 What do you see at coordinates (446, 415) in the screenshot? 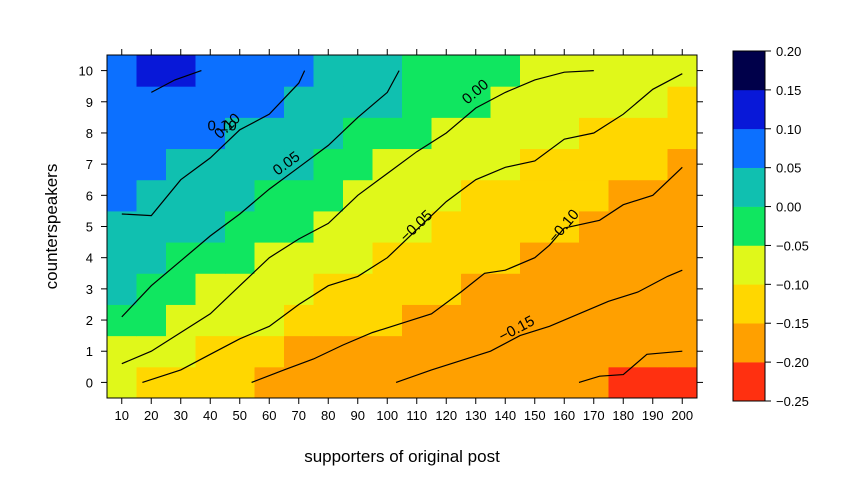
I see `x-tick-label: 120` at bounding box center [446, 415].